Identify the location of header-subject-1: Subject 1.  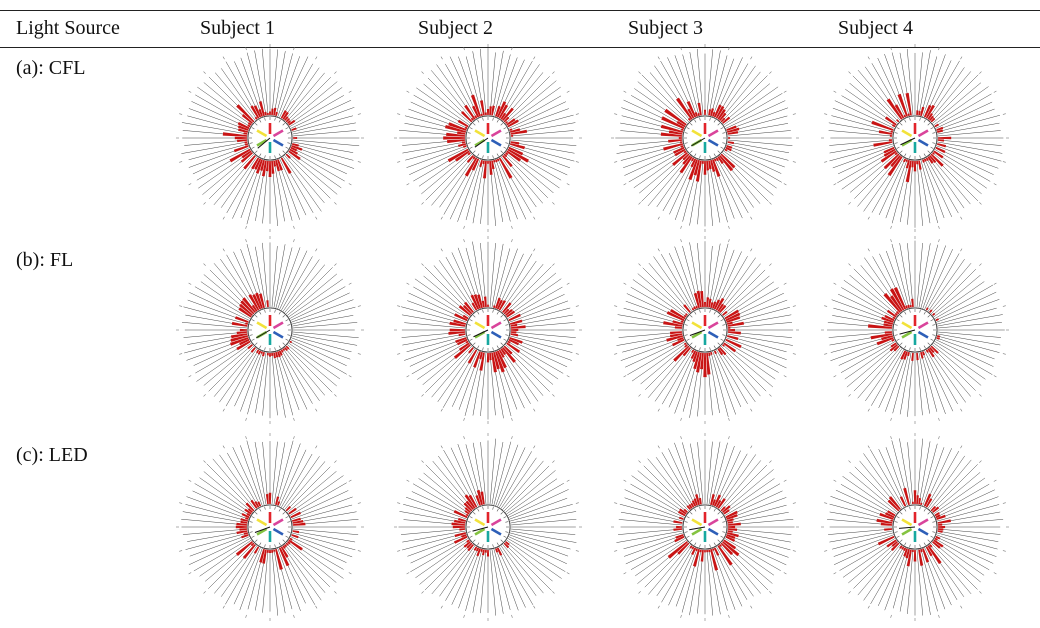
(237, 28).